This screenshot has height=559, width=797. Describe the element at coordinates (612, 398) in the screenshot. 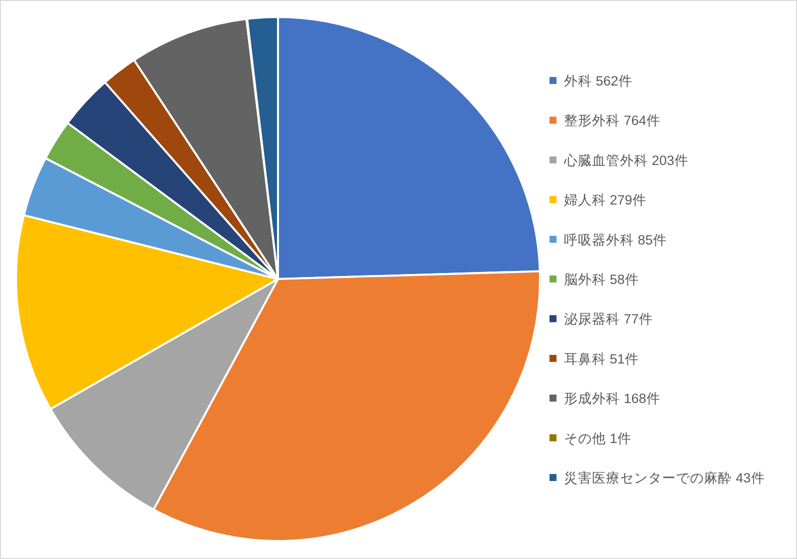

I see `legend-label: 形成外科 168件` at that location.